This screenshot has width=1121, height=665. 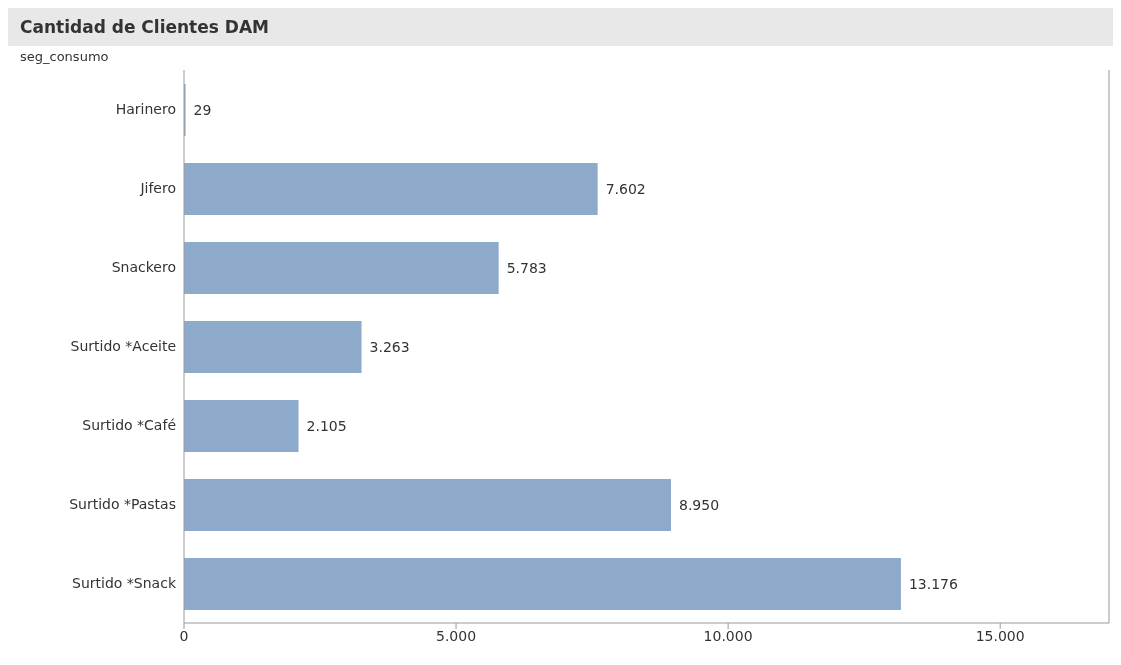 I want to click on x-tick-label: 0, so click(x=184, y=635).